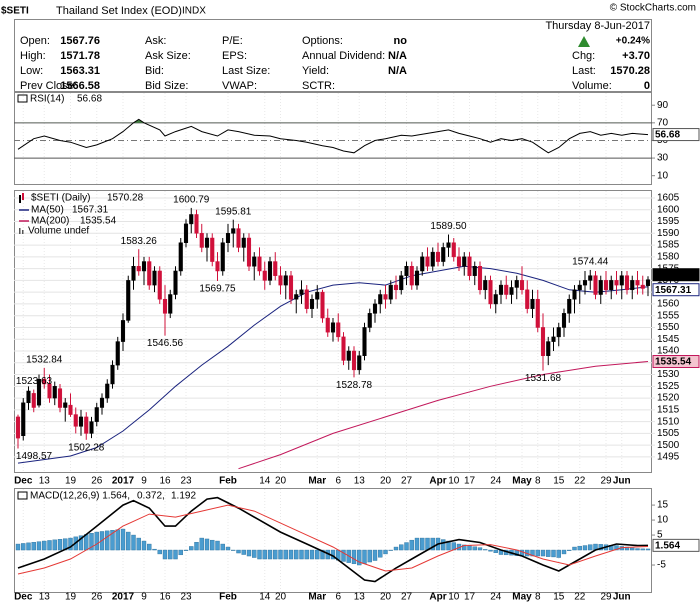  Describe the element at coordinates (33, 56) in the screenshot. I see `field-label: High:` at that location.